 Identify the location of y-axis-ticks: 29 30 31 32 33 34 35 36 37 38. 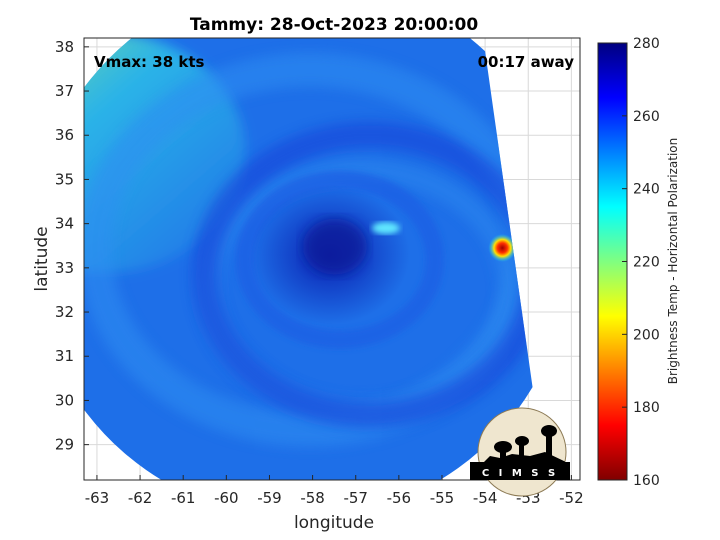
(72, 246).